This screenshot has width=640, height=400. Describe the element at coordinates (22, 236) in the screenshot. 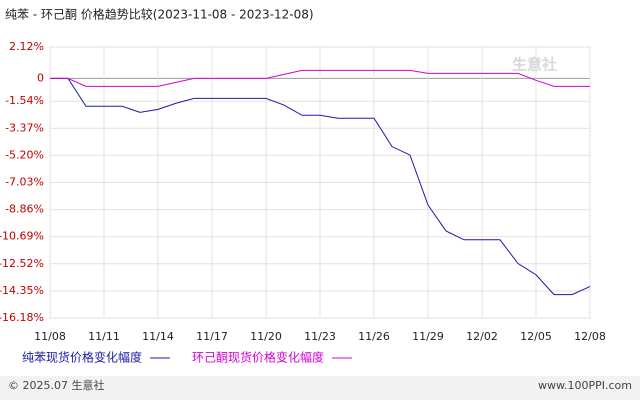

I see `y-tick-label: -10.69%` at that location.